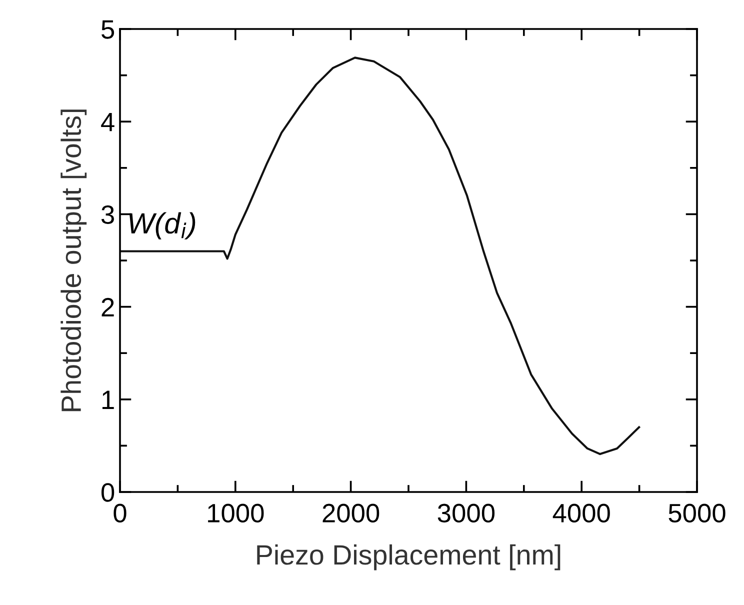  Describe the element at coordinates (408, 557) in the screenshot. I see `x-axis-title: Piezo Displacement [nm]` at that location.